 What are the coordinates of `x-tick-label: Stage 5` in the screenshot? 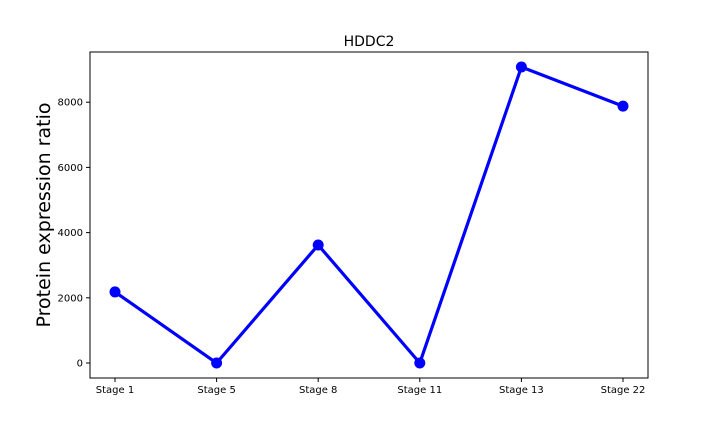 It's located at (216, 390).